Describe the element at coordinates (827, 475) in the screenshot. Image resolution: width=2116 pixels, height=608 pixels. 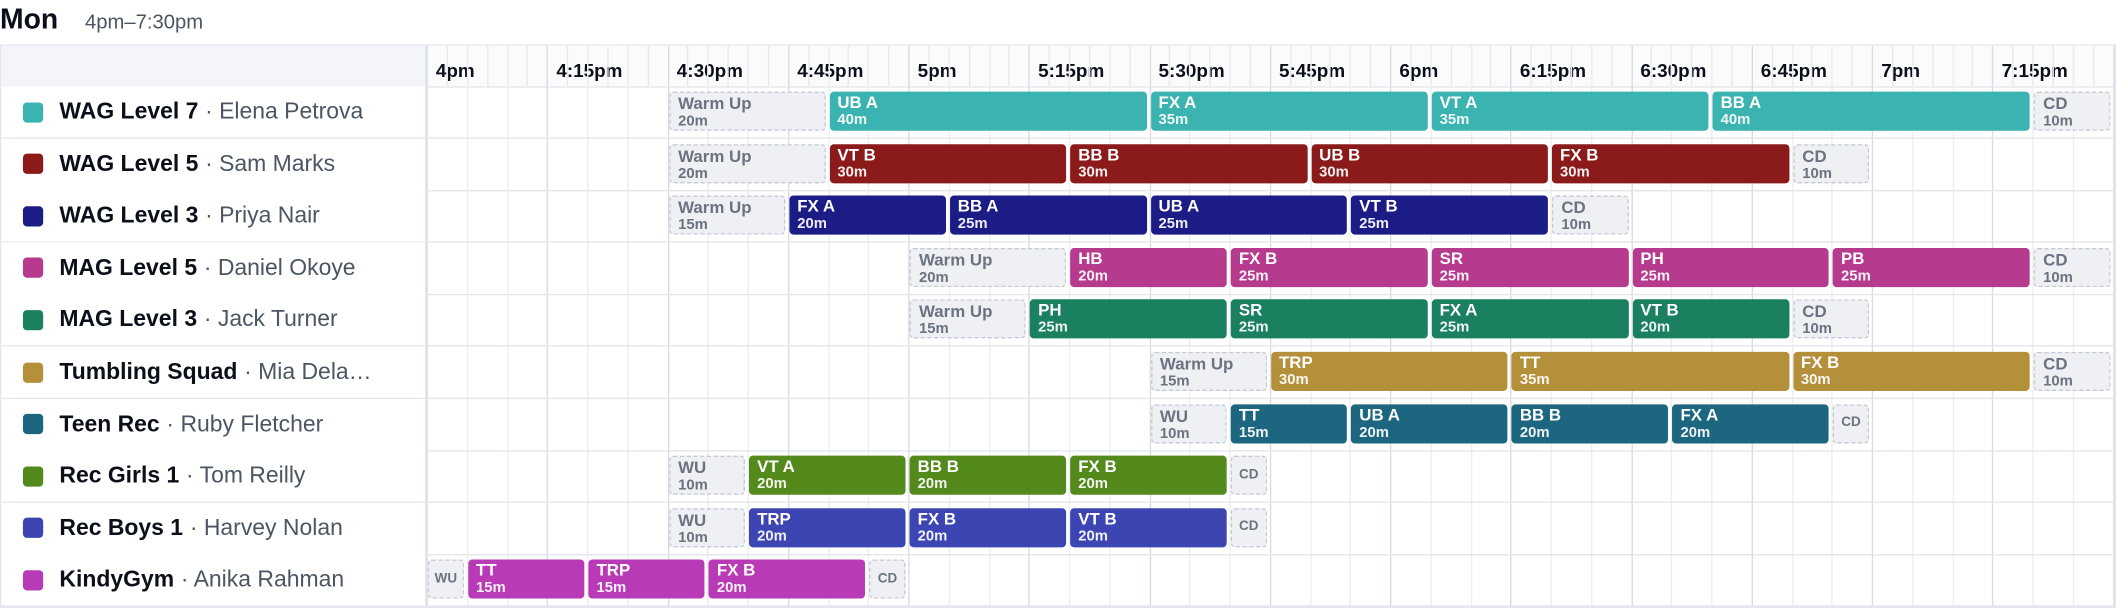
I see `session-block: VT A 20m` at that location.